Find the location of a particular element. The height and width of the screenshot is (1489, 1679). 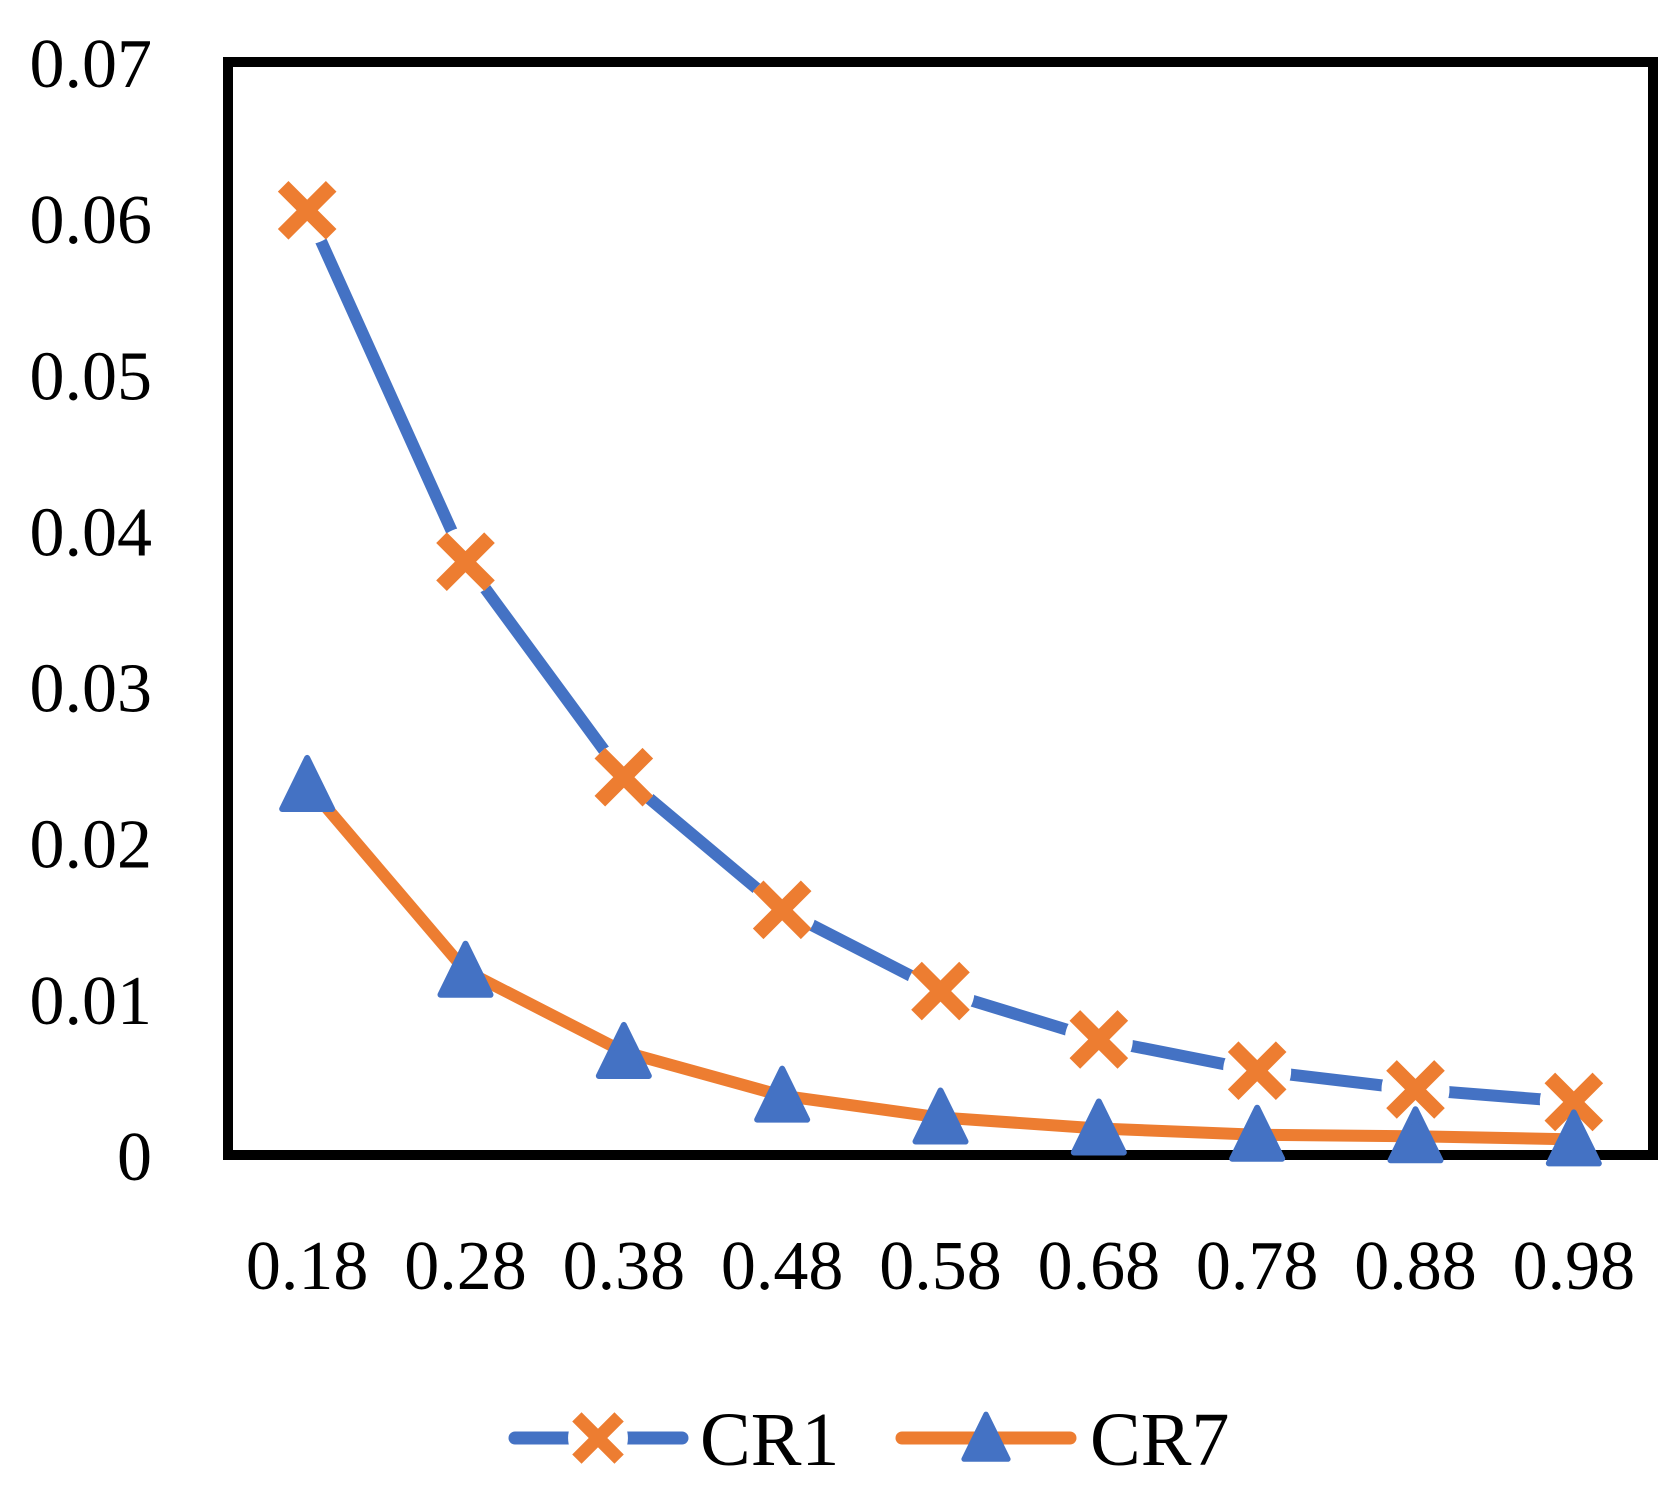

x-axis-tick-label: 0.68 is located at coordinates (1099, 1266).